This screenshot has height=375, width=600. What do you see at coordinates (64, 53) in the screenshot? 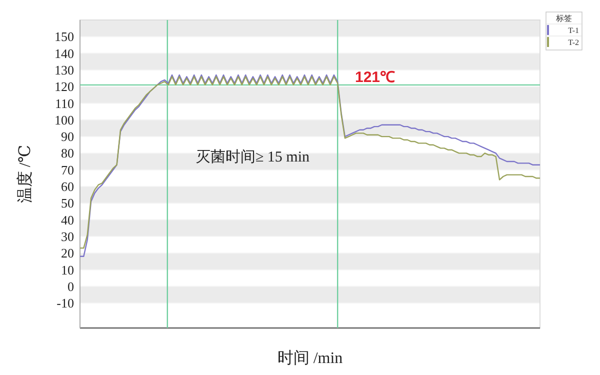
I see `y-tick-label: 140` at bounding box center [64, 53].